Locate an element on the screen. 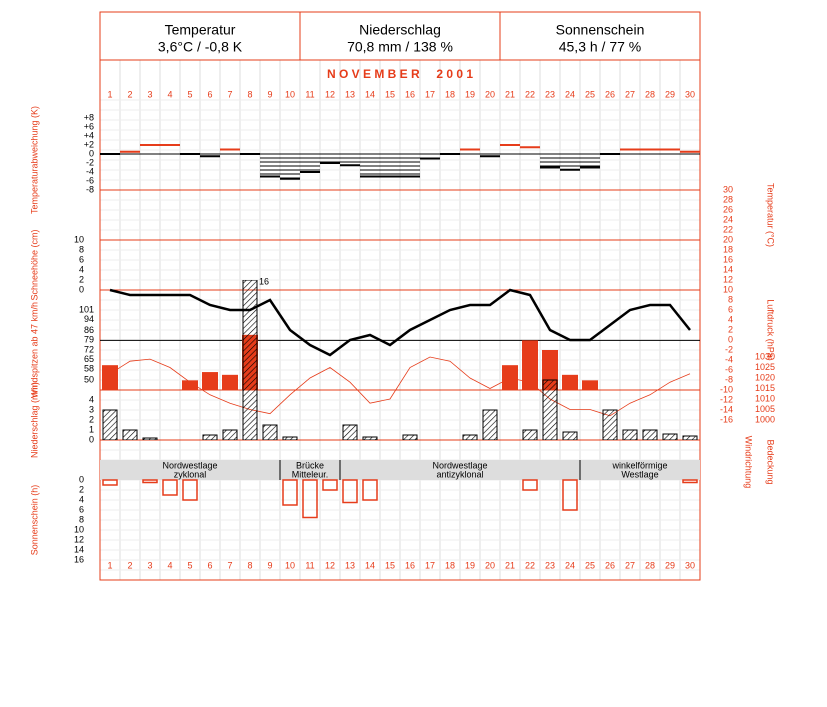  y-tick-label: 10 is located at coordinates (79, 529).